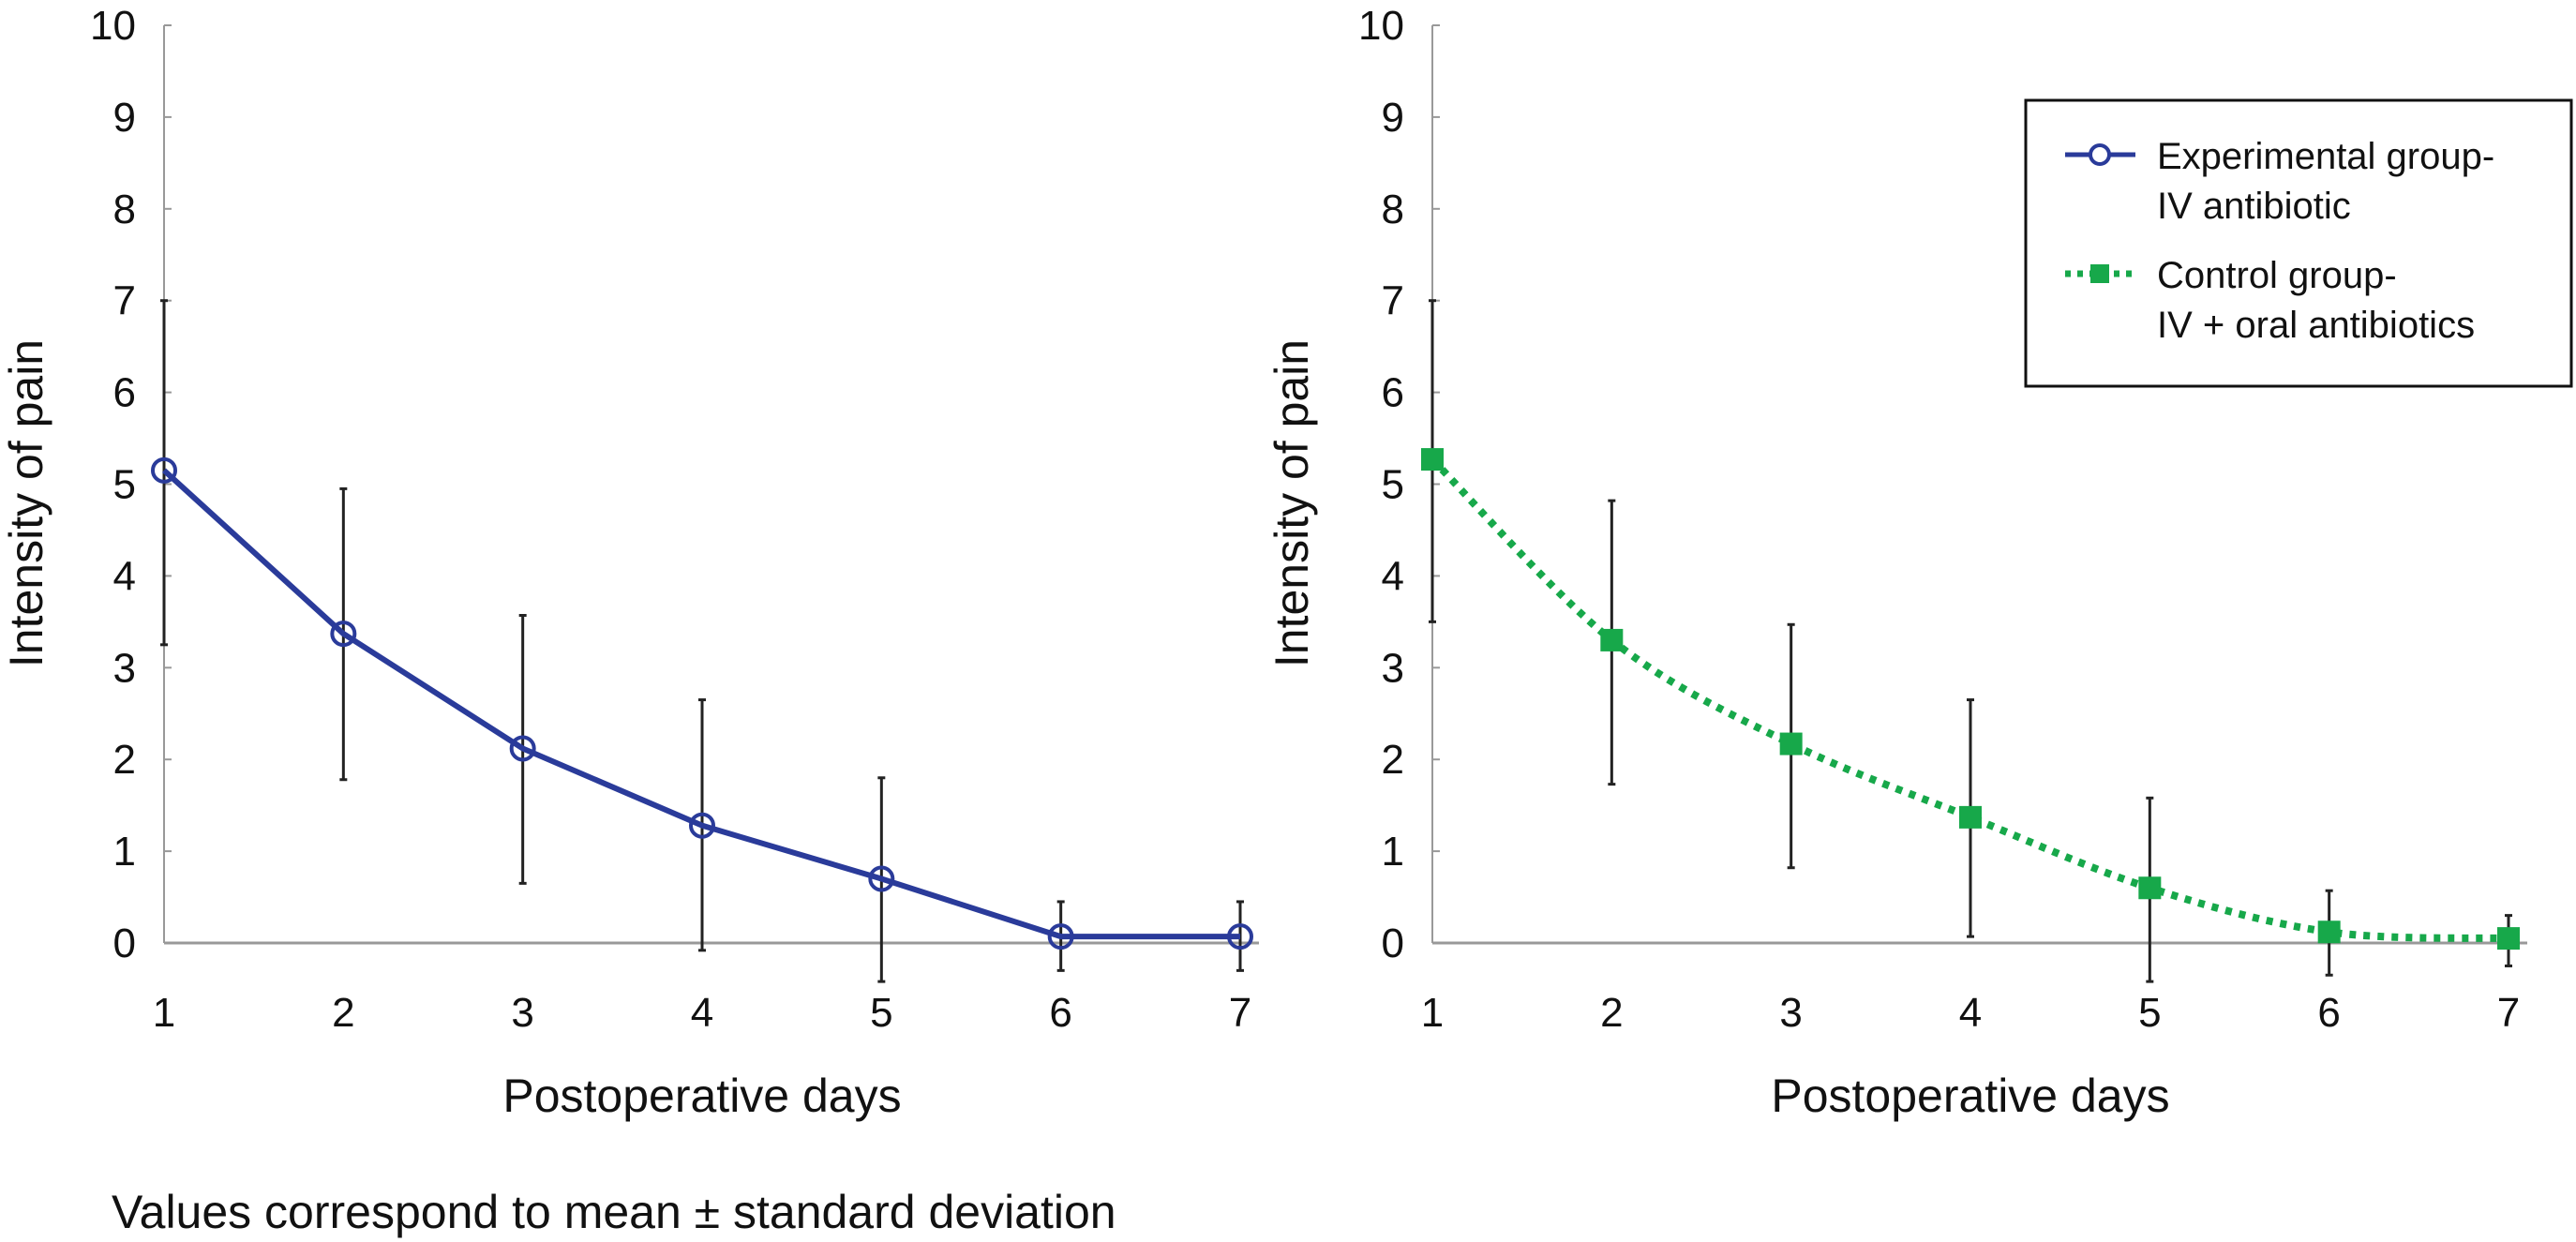 Image resolution: width=2576 pixels, height=1242 pixels. What do you see at coordinates (2254, 207) in the screenshot?
I see `legend-label-line2: IV antibiotic` at bounding box center [2254, 207].